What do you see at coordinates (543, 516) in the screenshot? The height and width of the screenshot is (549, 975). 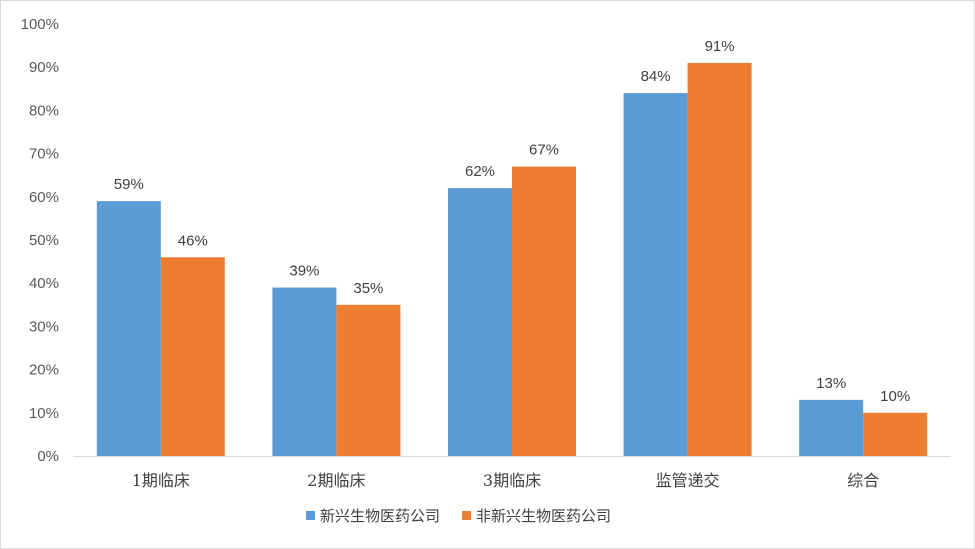 I see `legend-label: 非新兴生物医药公司` at bounding box center [543, 516].